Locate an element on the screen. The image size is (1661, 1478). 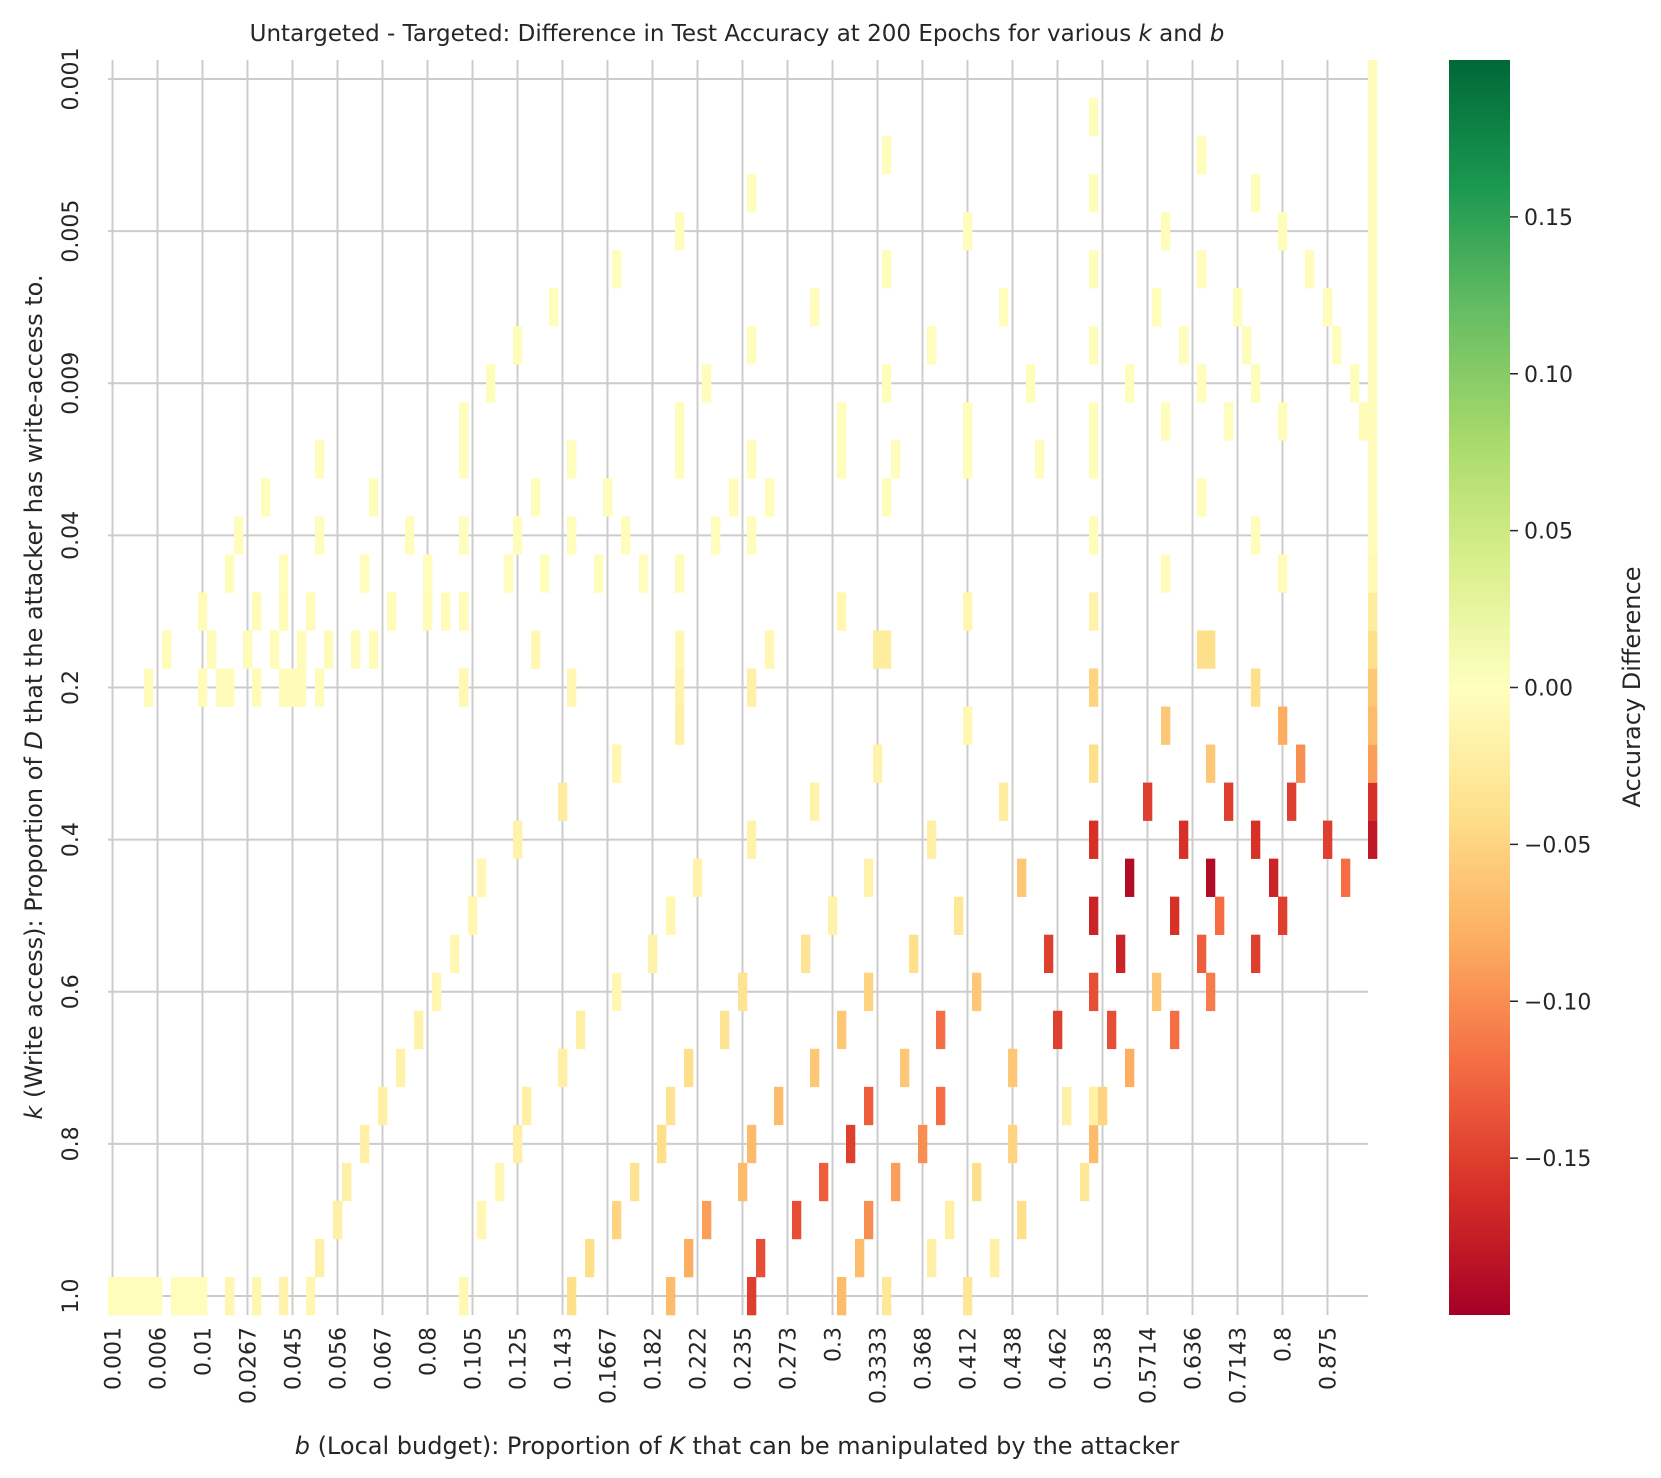
x-tick-label: 0.412 is located at coordinates (969, 1358).